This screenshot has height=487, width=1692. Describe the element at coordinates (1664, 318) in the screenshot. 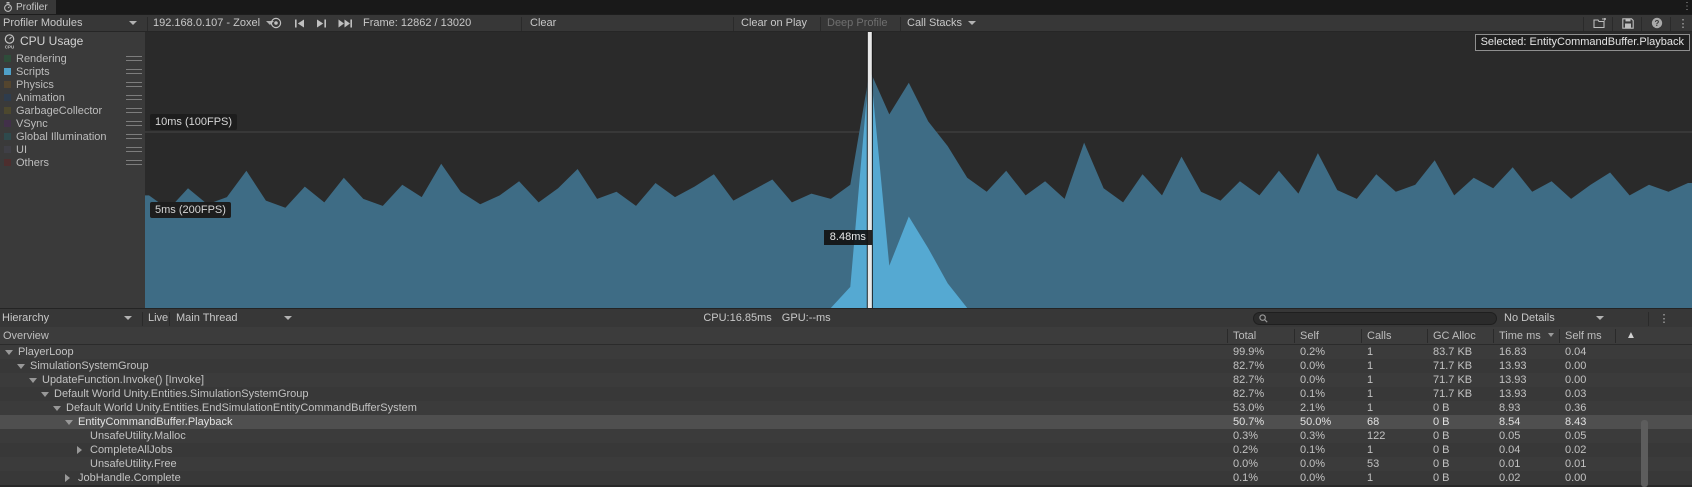

I see `detail-menu-icon: ⋮` at that location.